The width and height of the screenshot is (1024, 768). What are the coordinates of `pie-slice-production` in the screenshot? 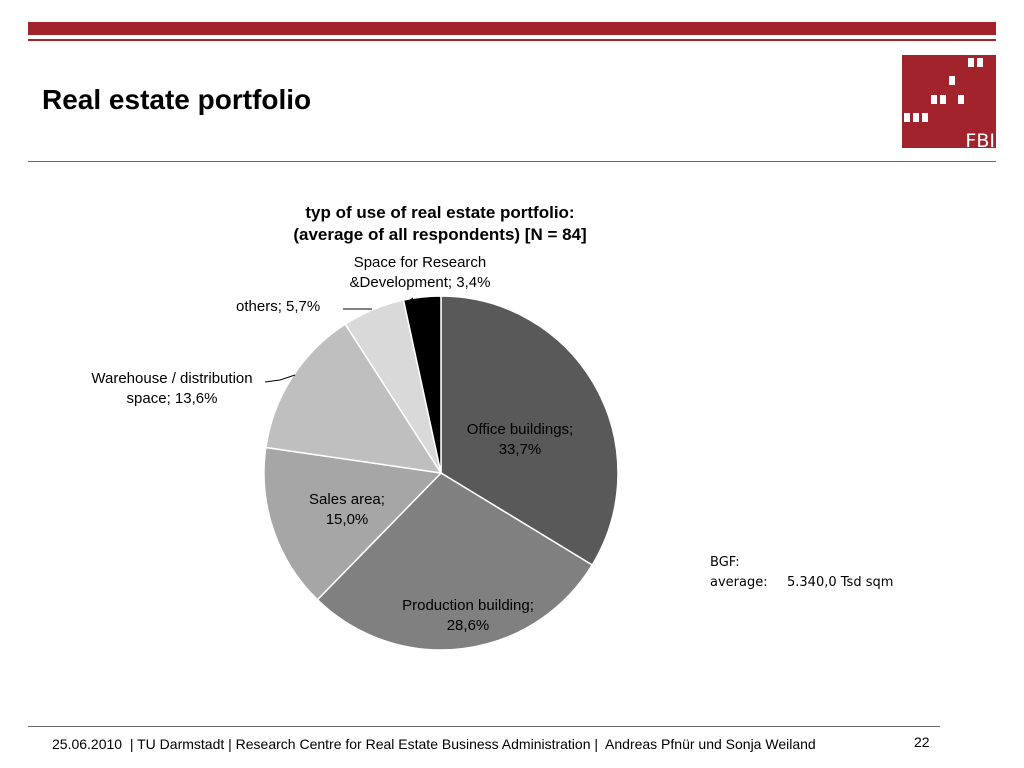 It's located at (455, 561).